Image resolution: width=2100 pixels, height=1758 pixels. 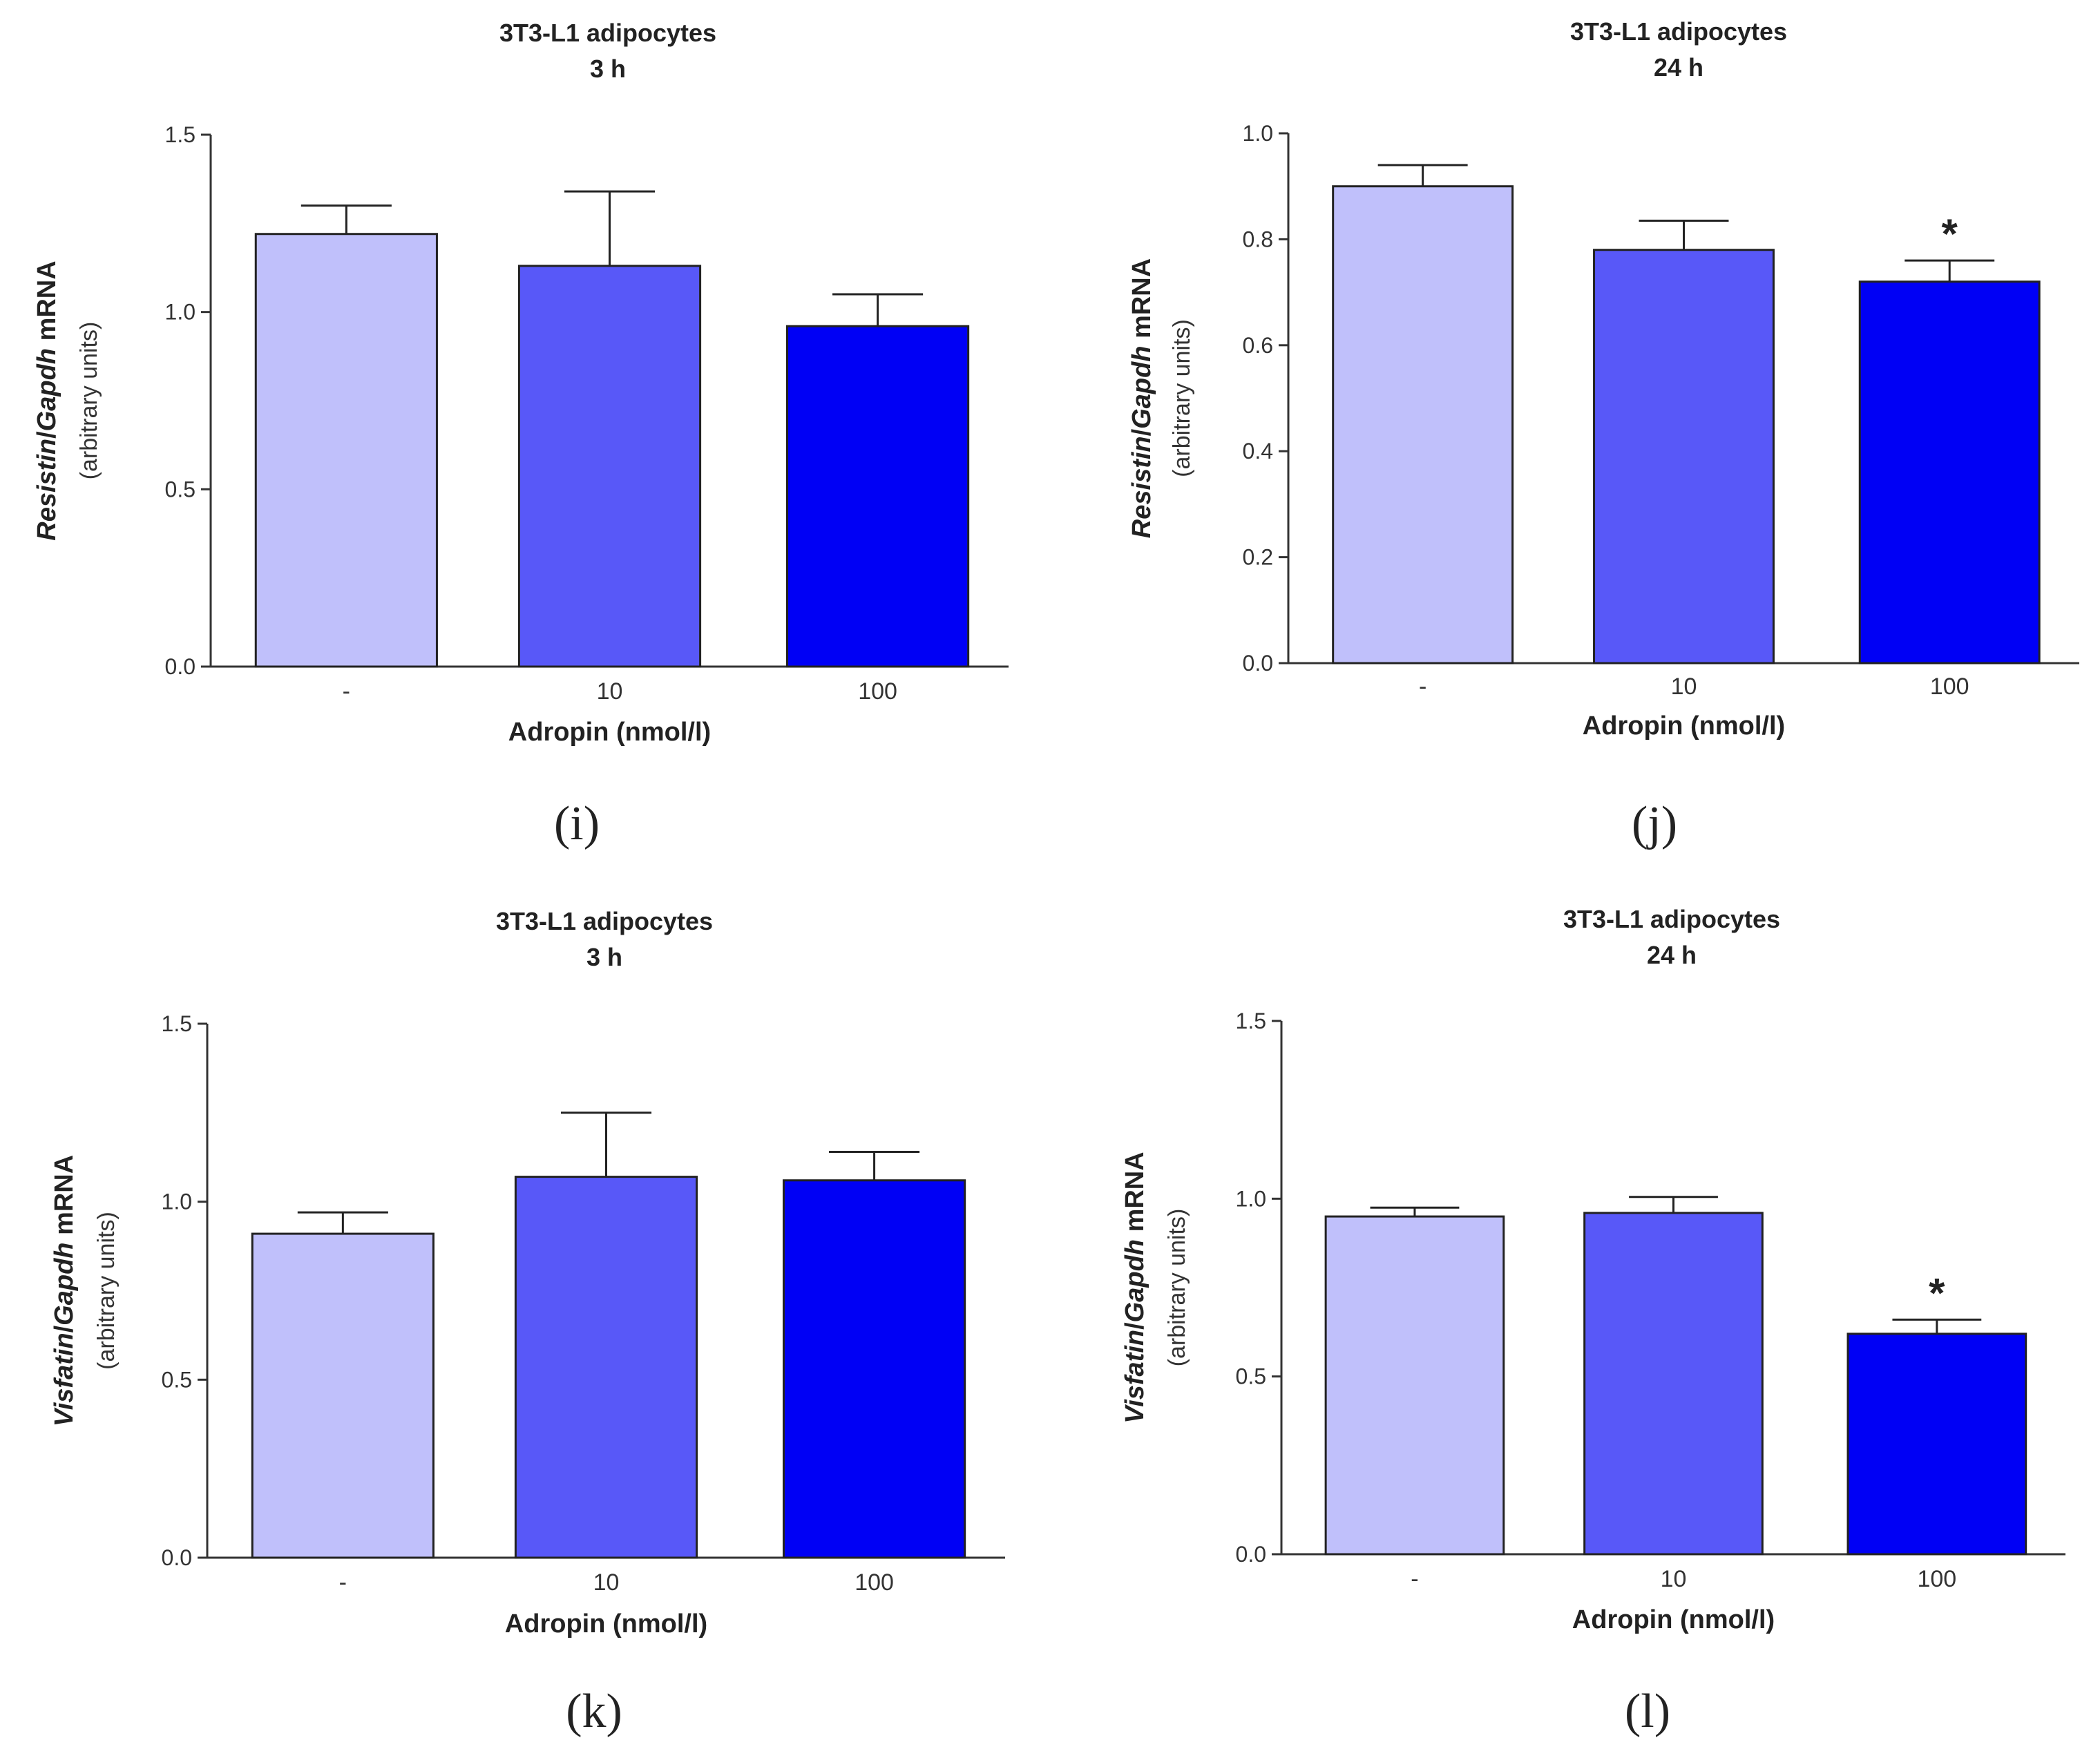 I want to click on panel-label: (l), so click(x=1647, y=1711).